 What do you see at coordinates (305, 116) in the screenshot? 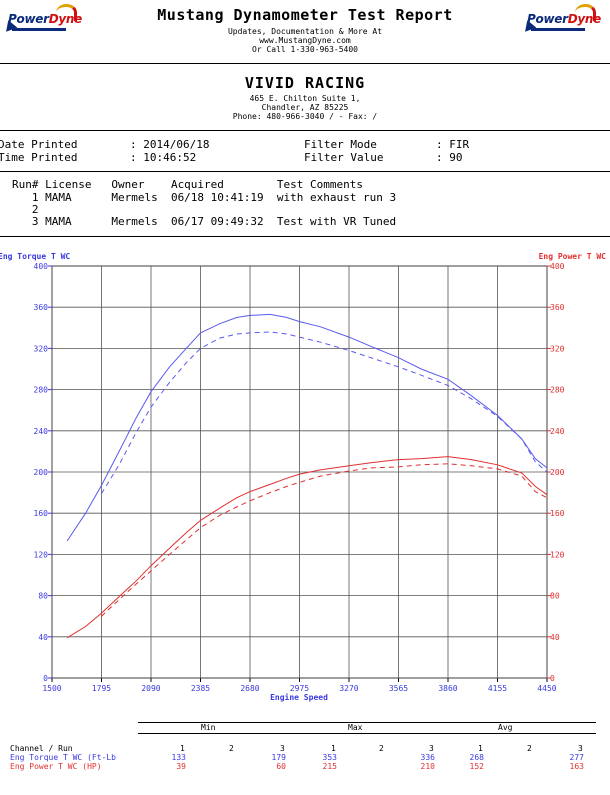
I see `shop-phone: Phone: 480-966-3040 / - Fax: /` at bounding box center [305, 116].